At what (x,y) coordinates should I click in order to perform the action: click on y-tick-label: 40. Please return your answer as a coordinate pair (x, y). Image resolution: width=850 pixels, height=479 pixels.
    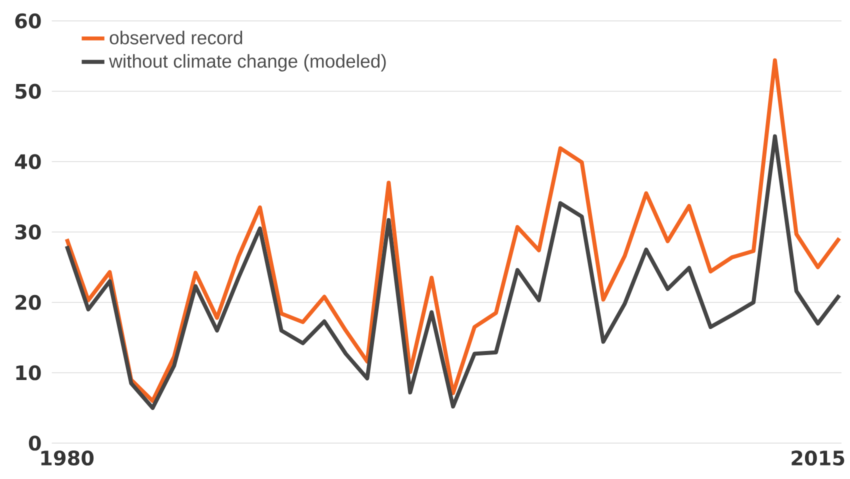
    Looking at the image, I should click on (27, 162).